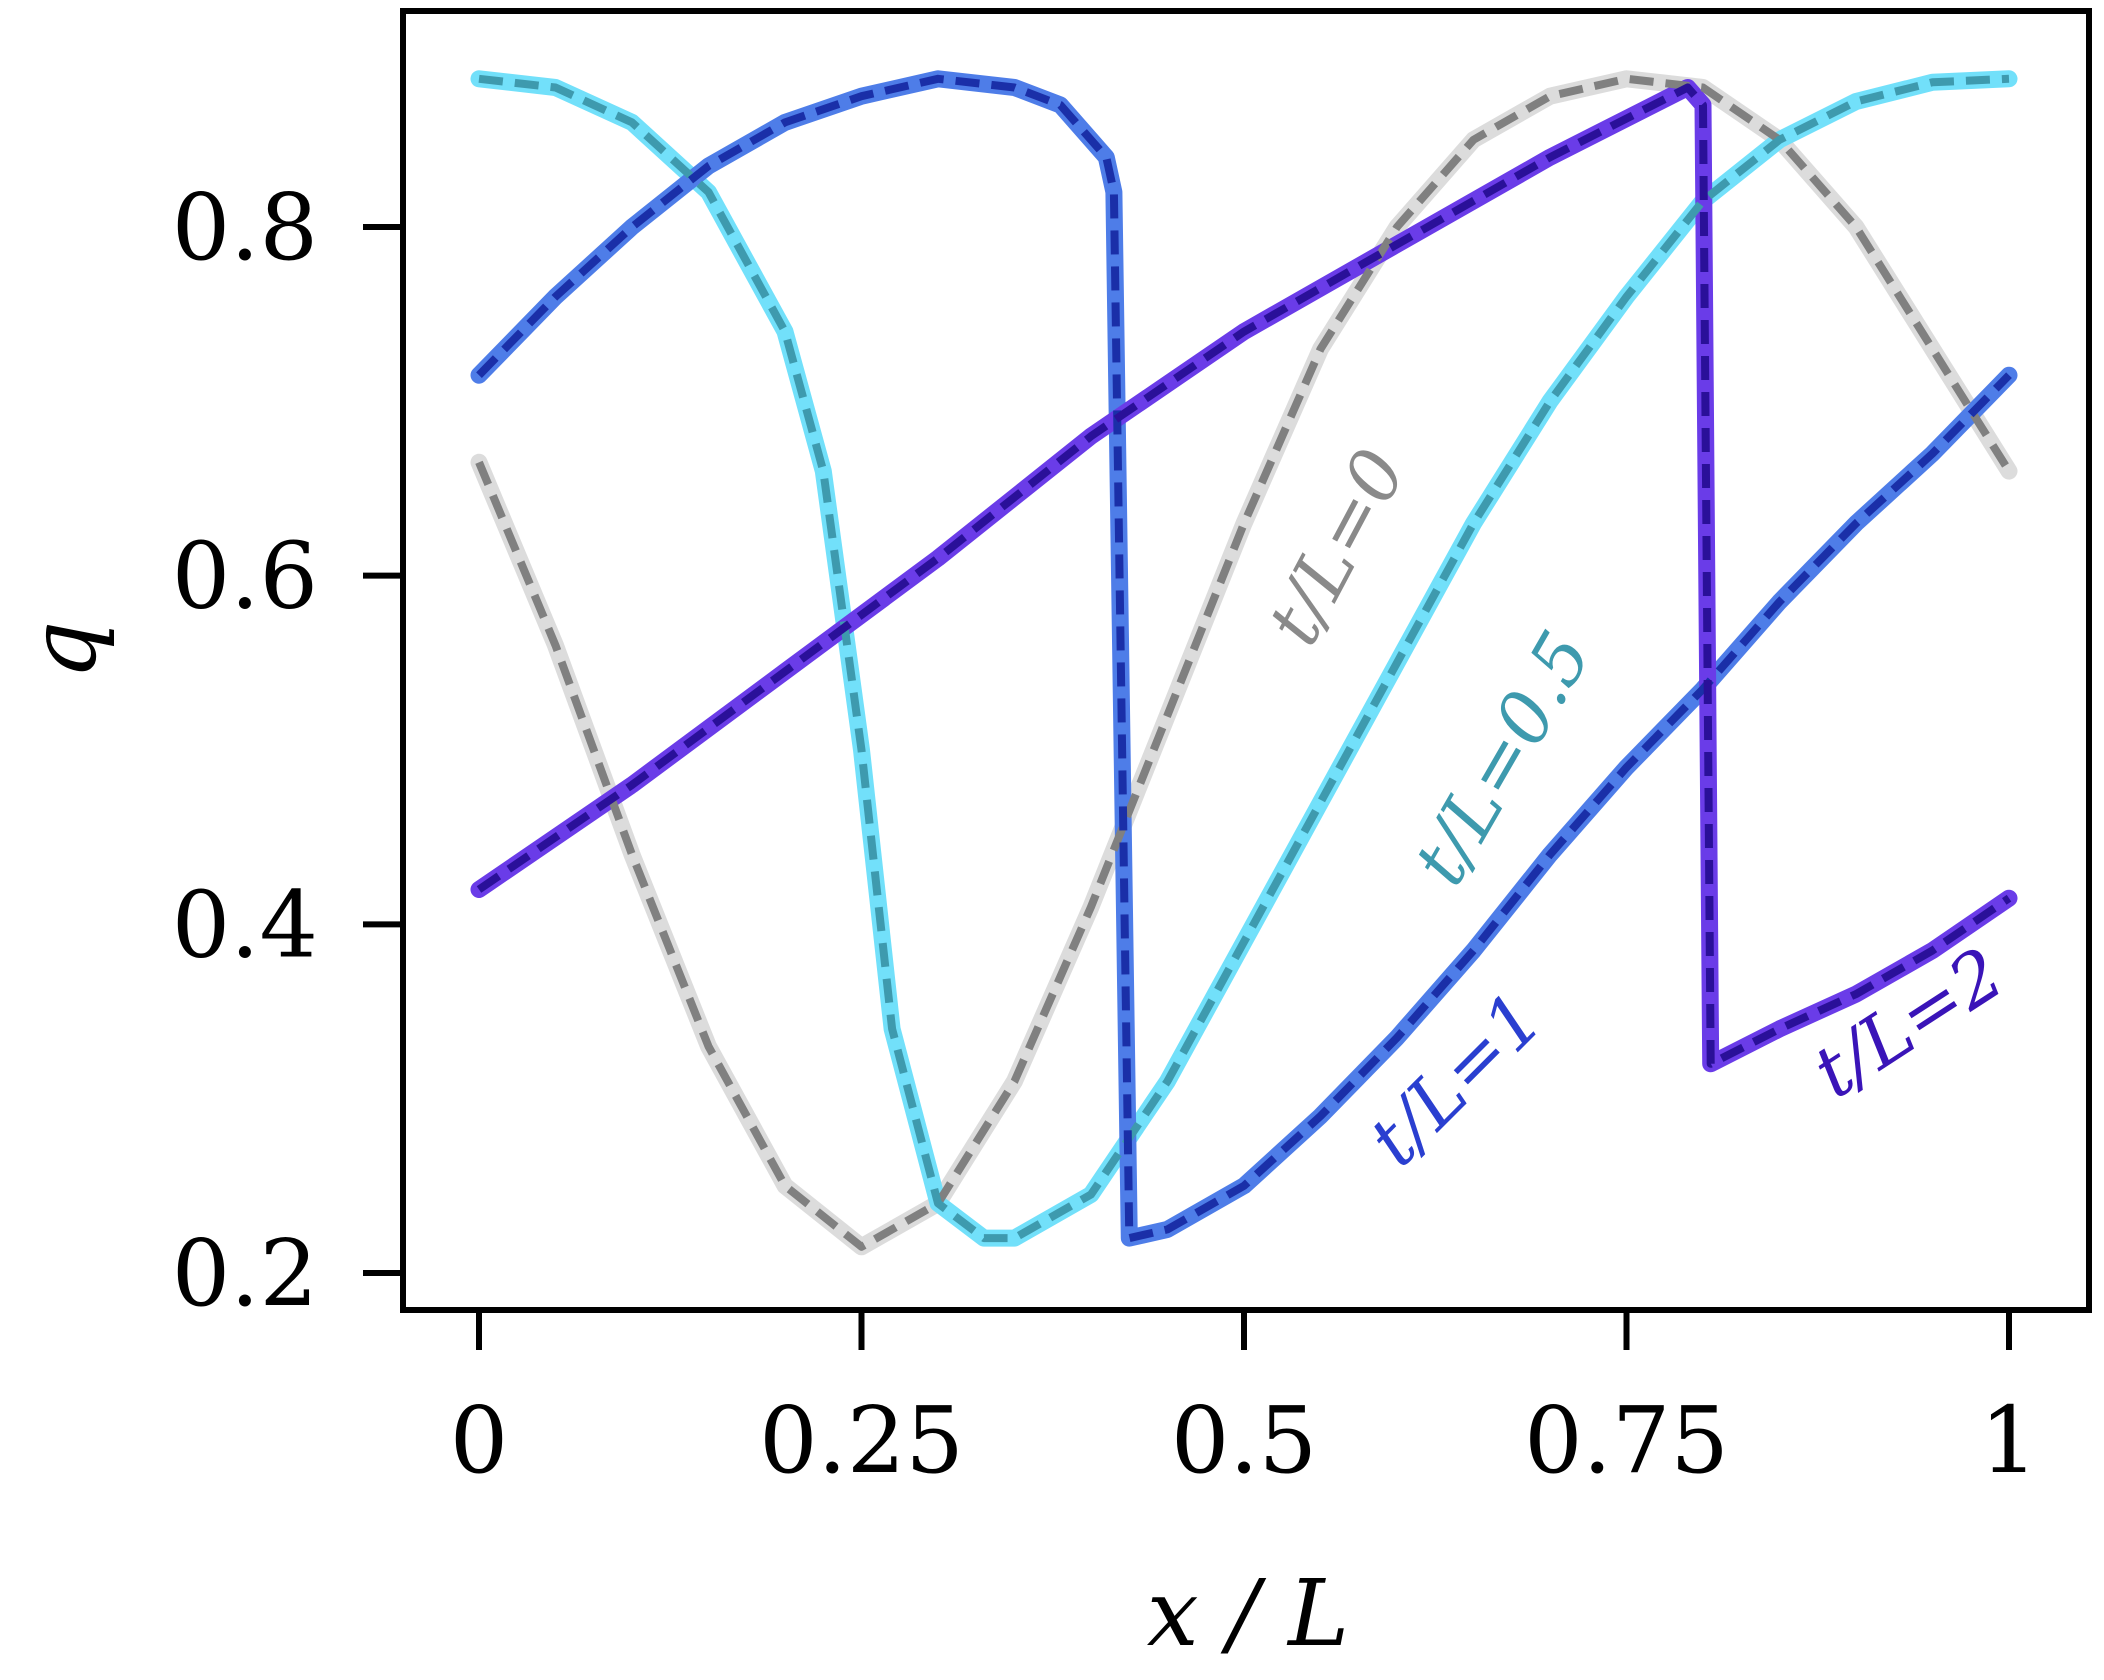 This screenshot has width=2104, height=1680. What do you see at coordinates (1626, 1440) in the screenshot?
I see `x-tick-label: 0.75` at bounding box center [1626, 1440].